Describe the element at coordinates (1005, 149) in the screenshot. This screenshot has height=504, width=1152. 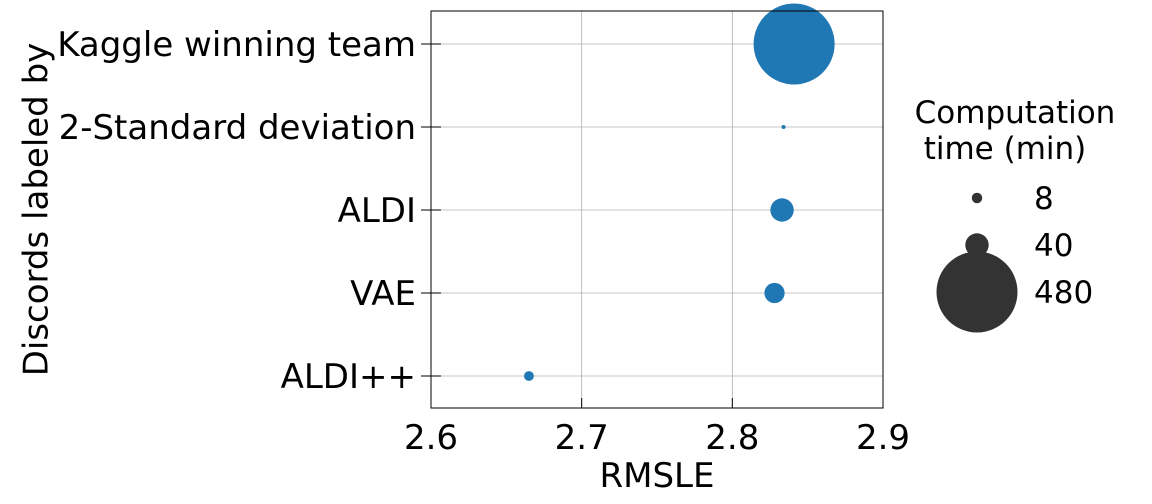
I see `legend-title-line-2: time (min)` at that location.